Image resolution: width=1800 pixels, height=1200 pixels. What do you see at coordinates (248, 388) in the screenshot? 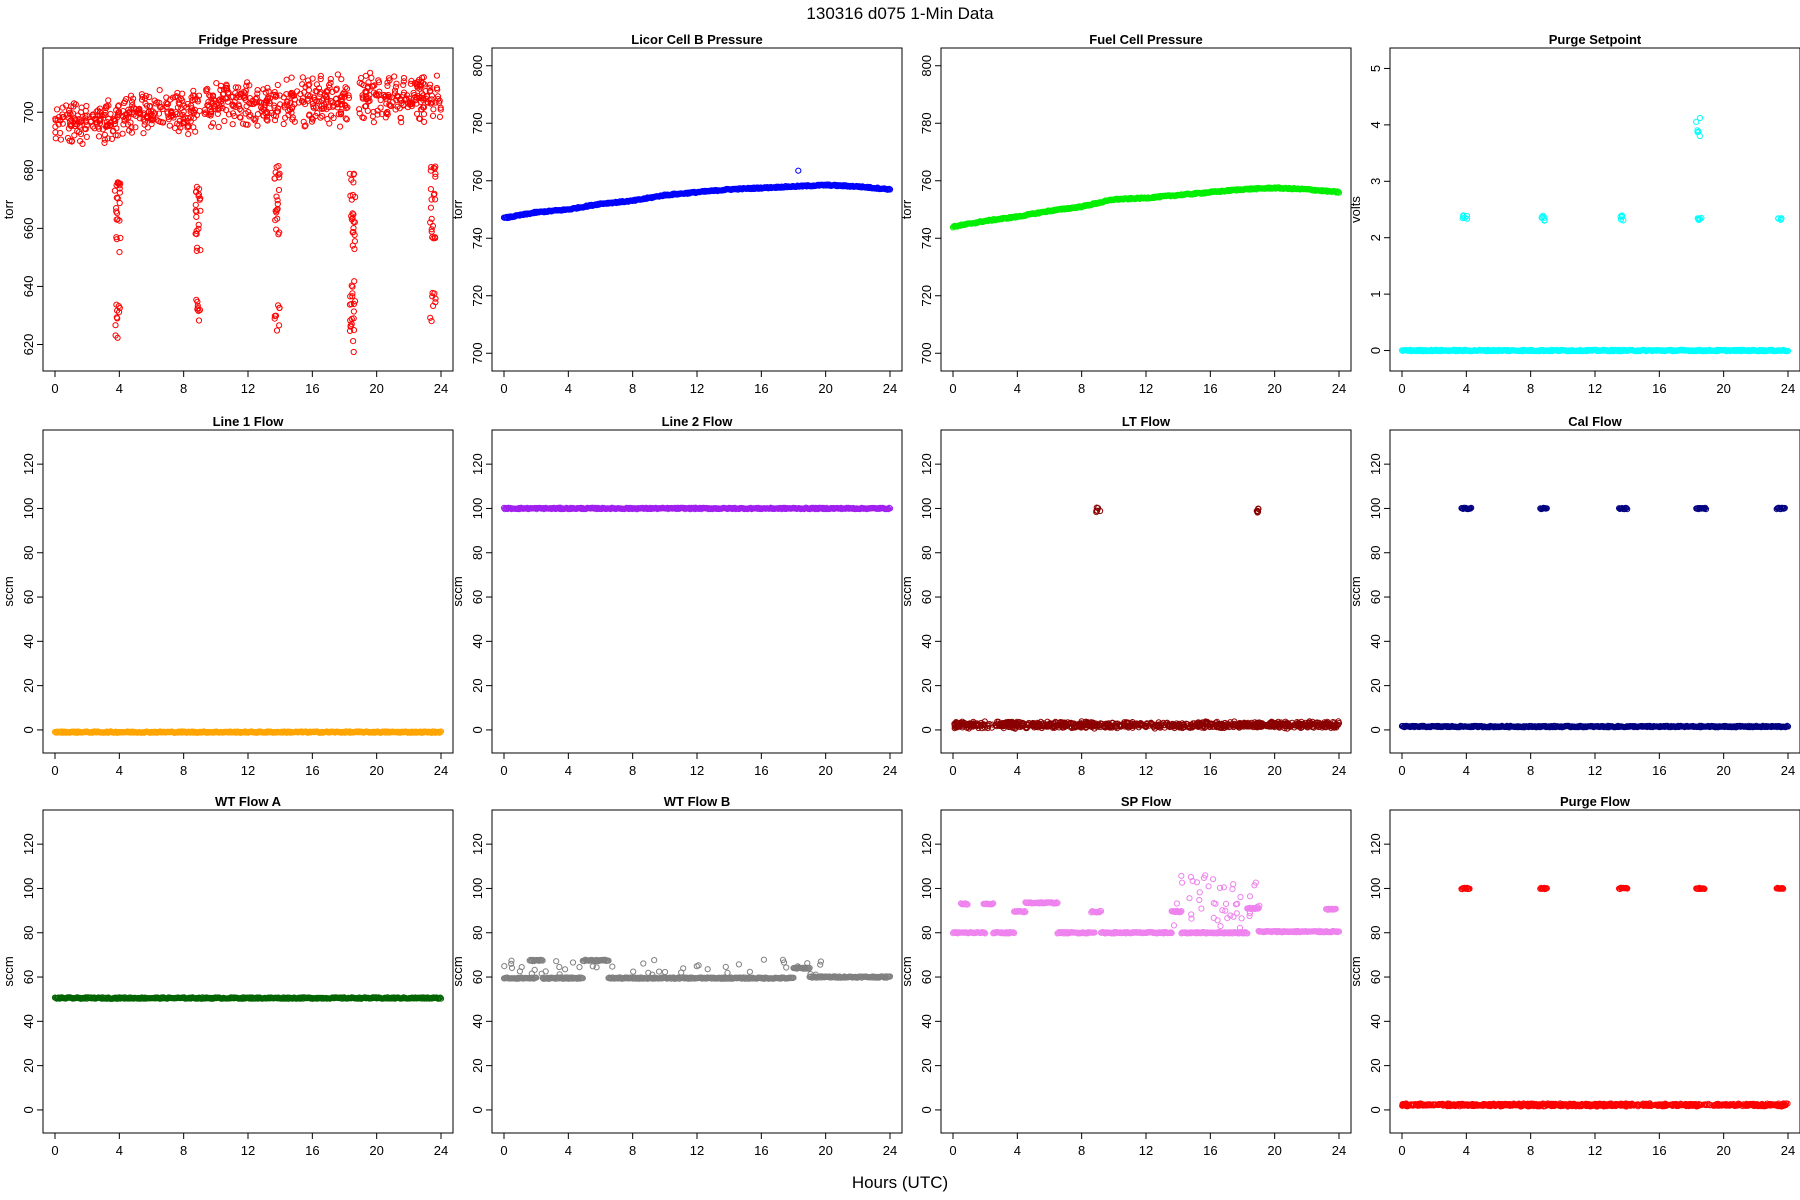
I see `x-tick-label: 12` at bounding box center [248, 388].